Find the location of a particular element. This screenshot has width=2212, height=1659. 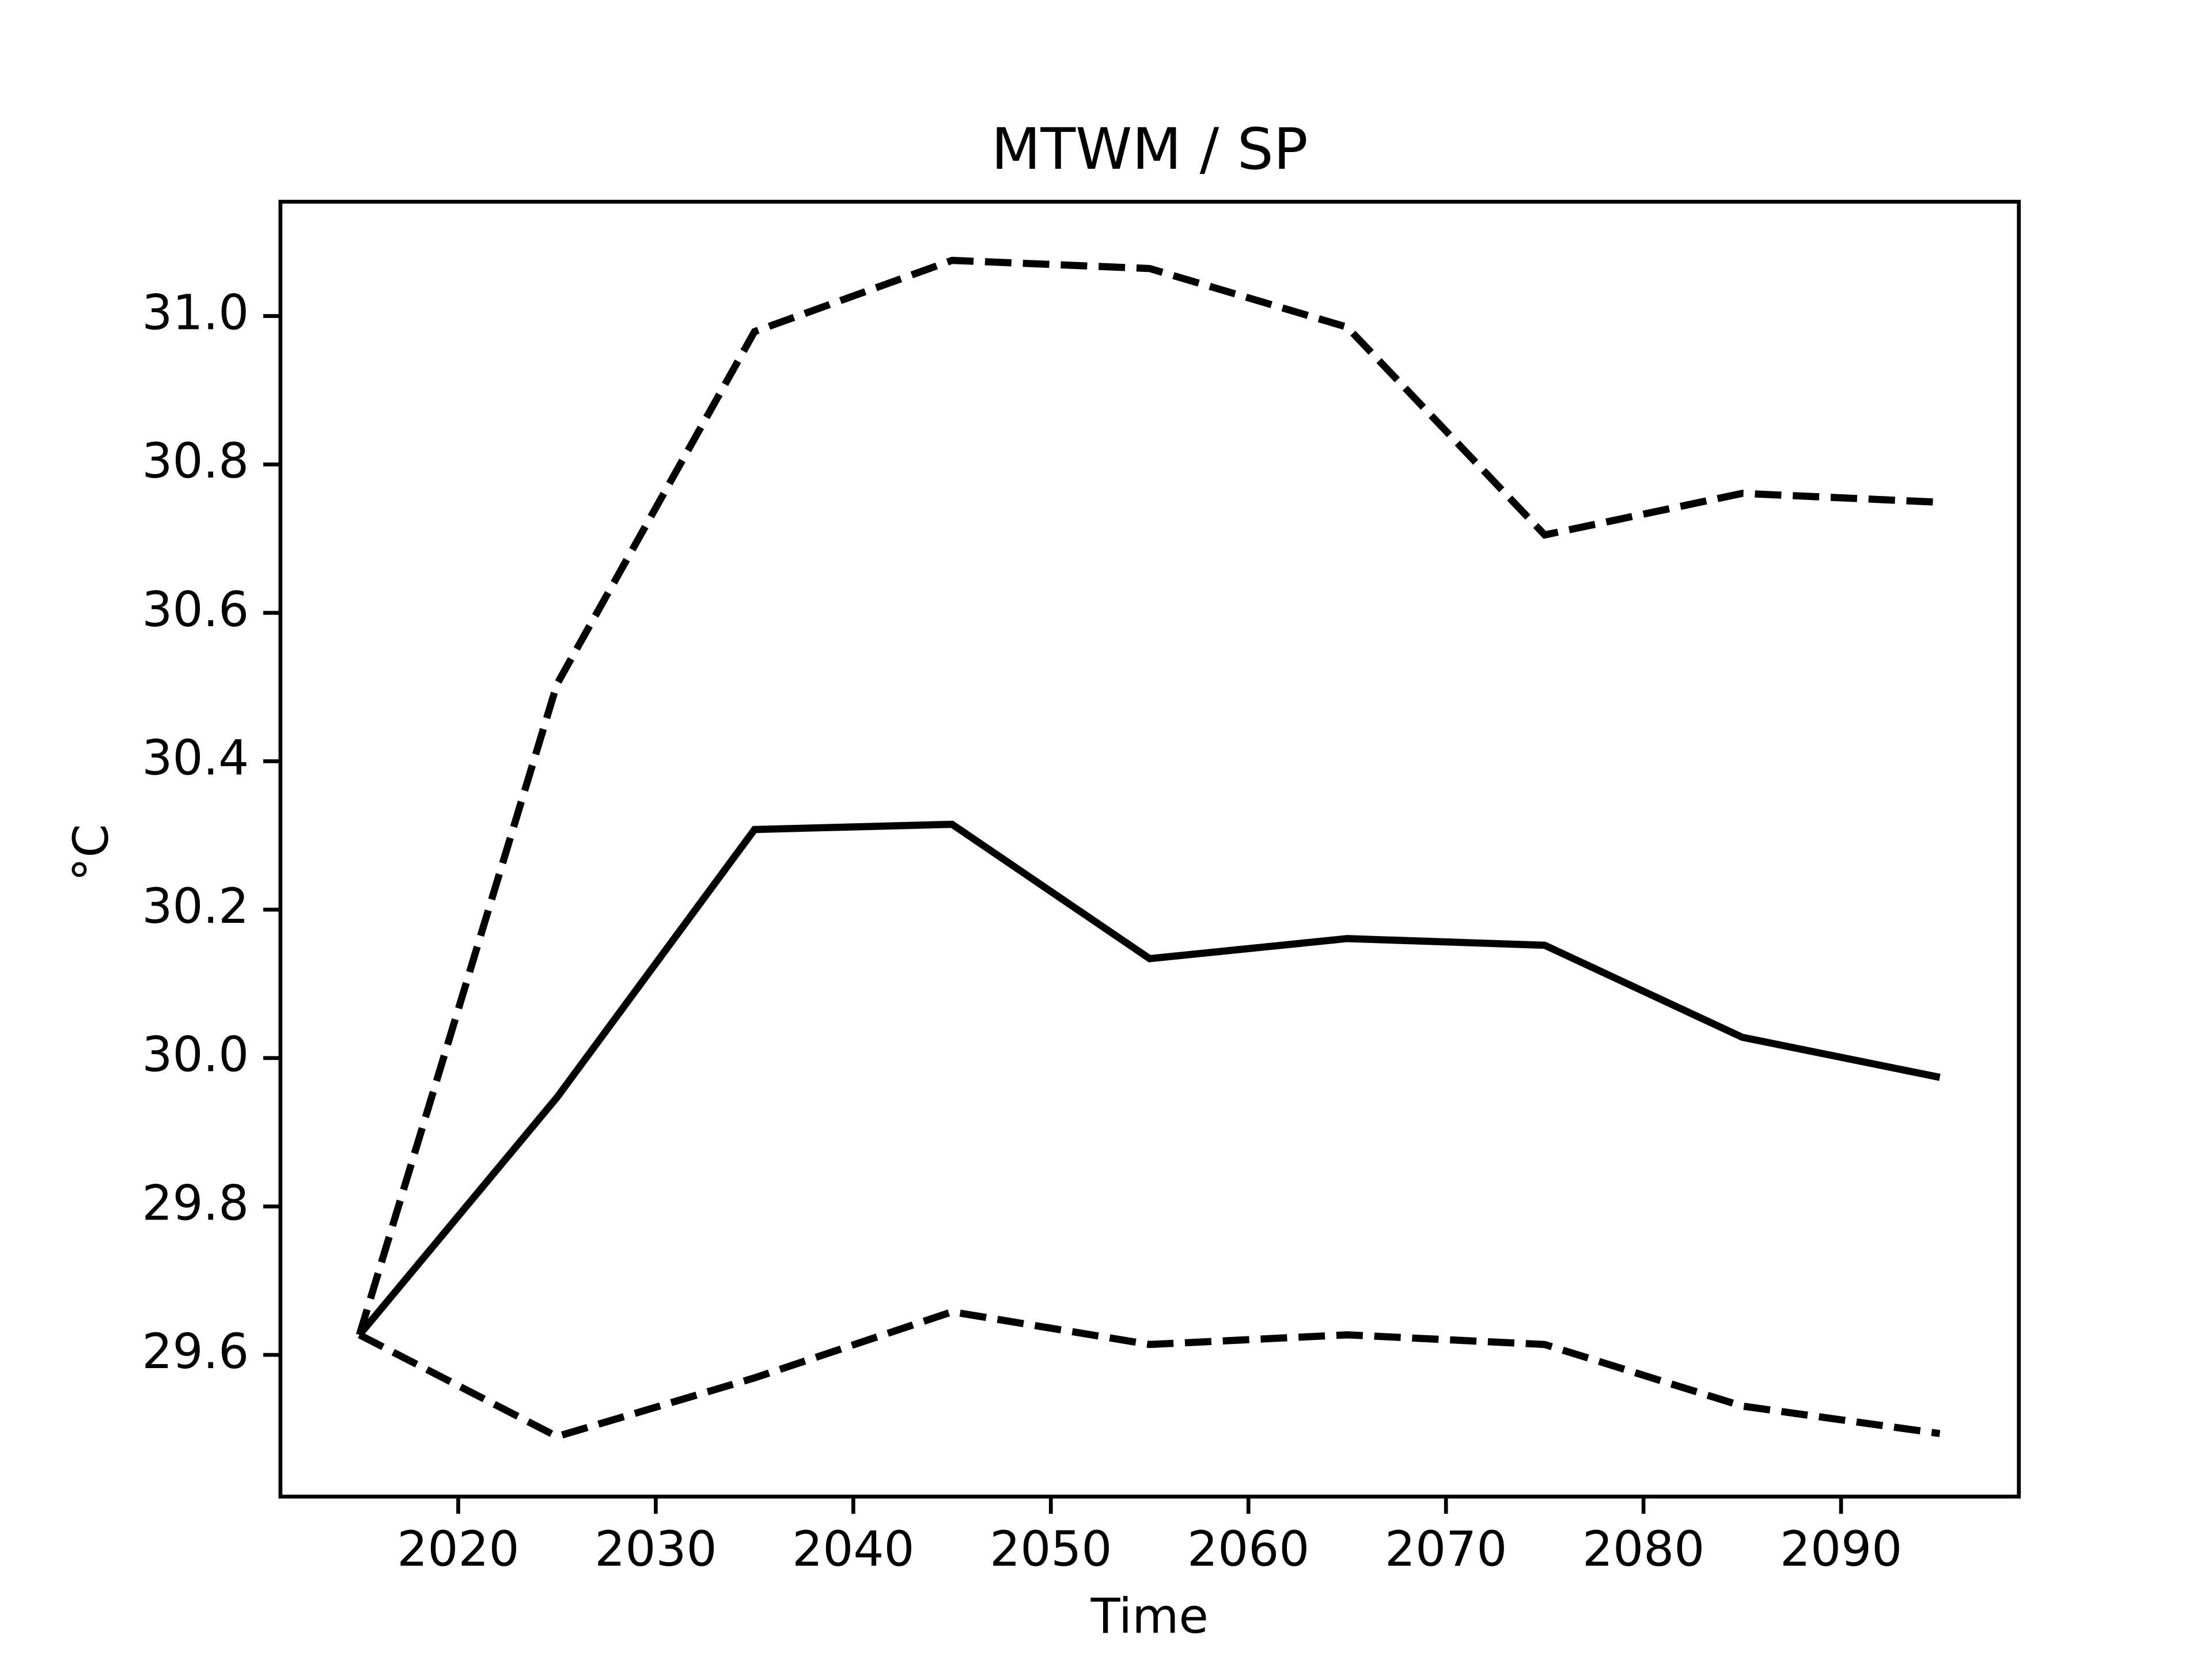

y-tick-label: 29.6 is located at coordinates (195, 1352).